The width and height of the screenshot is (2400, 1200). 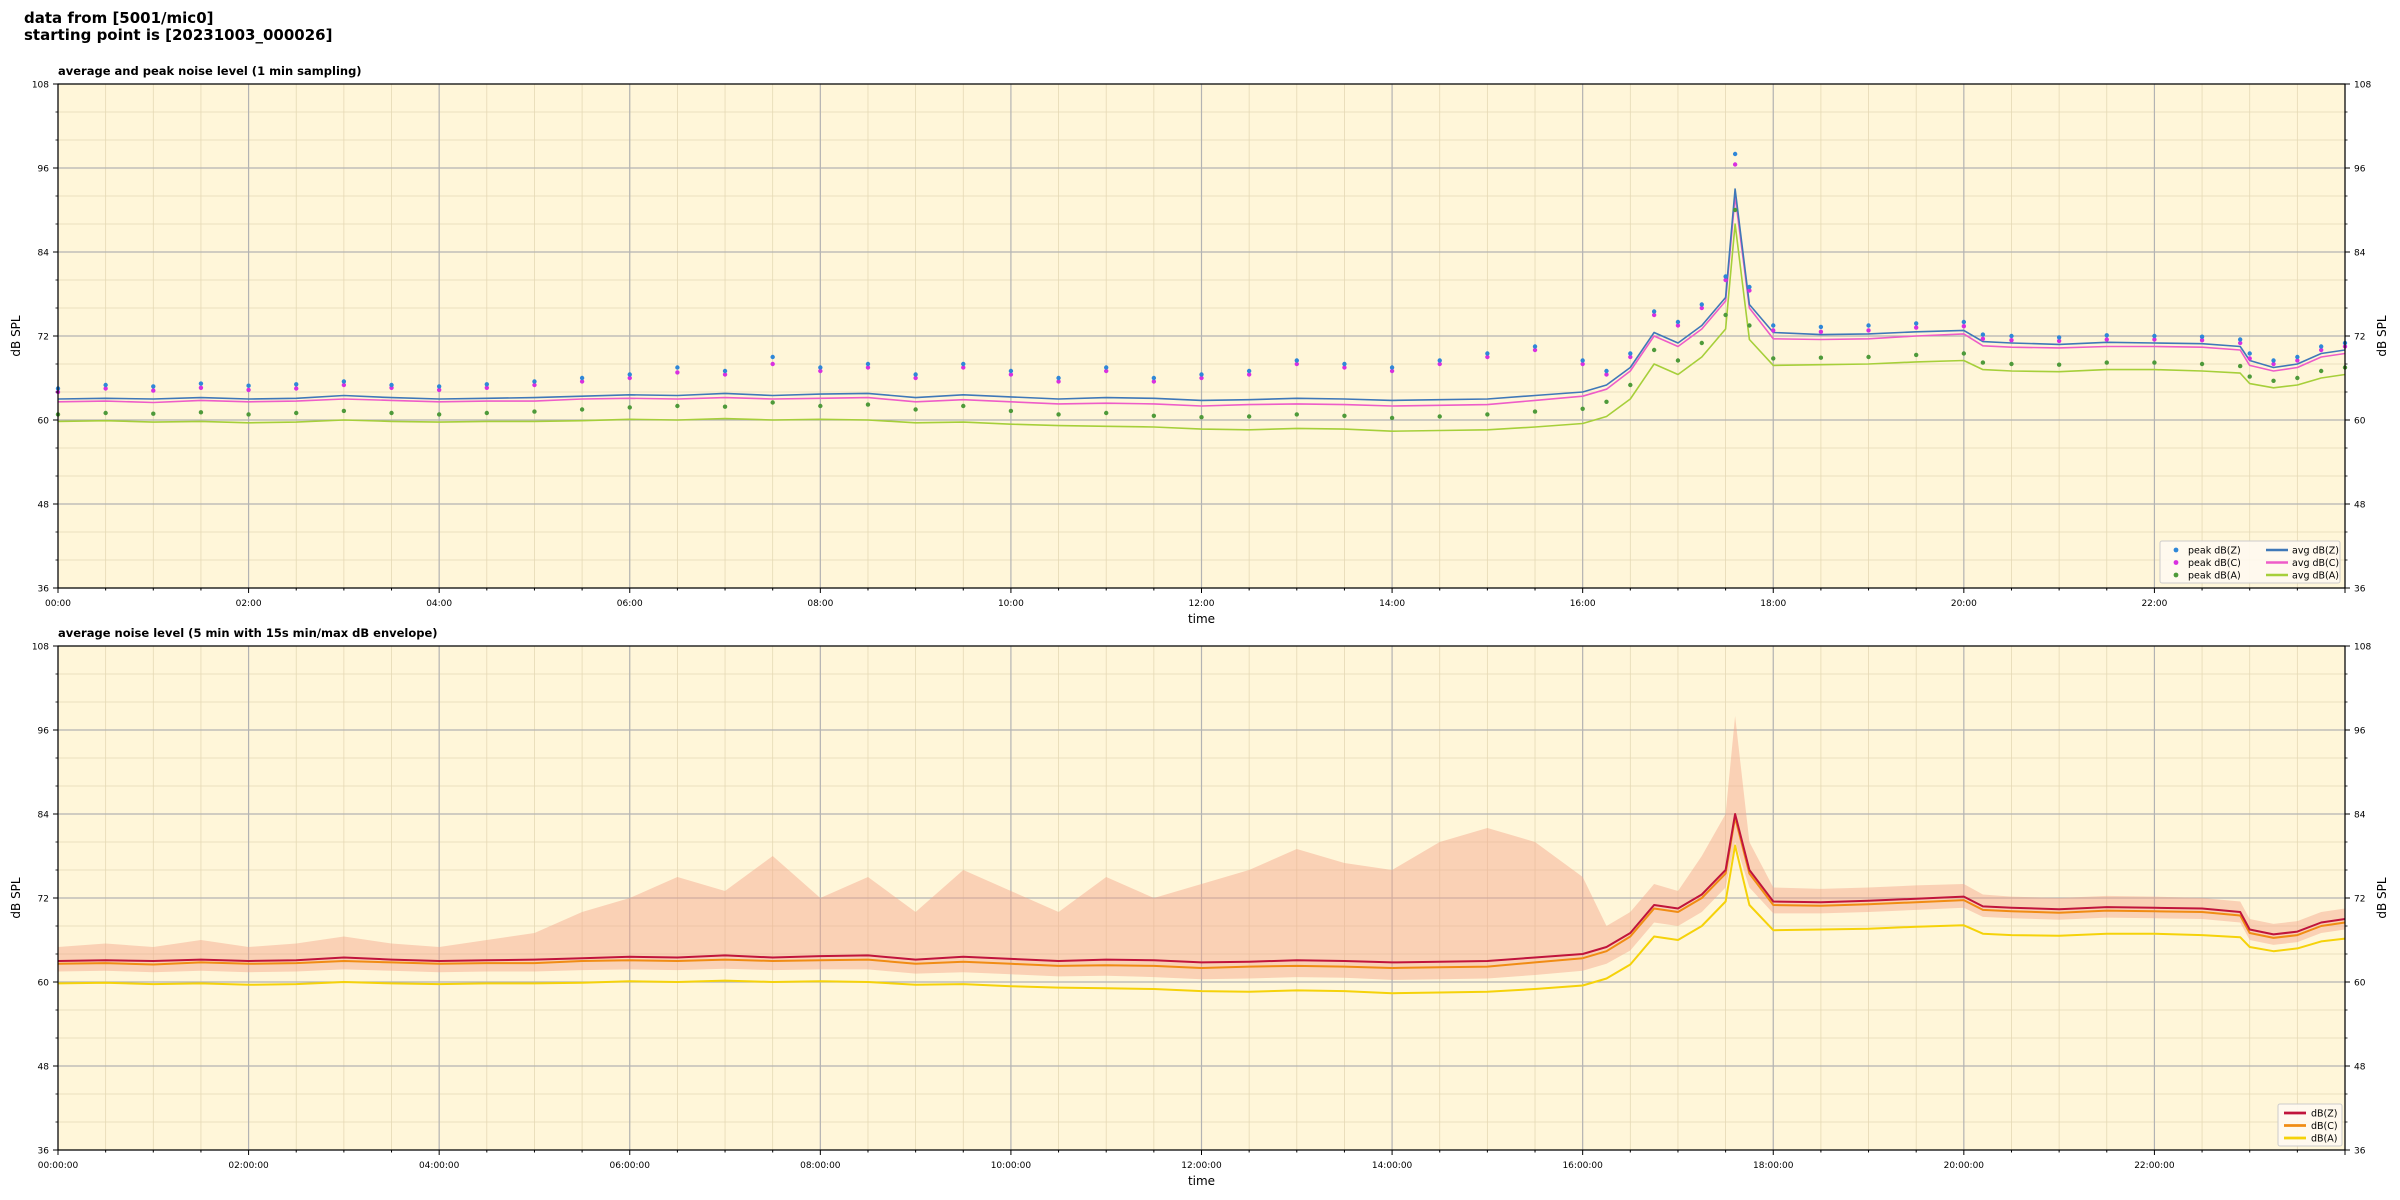 I want to click on panel1-xlabel: time, so click(x=1201, y=619).